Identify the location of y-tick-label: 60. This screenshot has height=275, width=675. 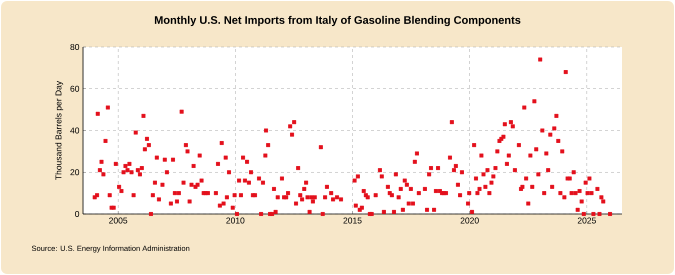
(75, 89).